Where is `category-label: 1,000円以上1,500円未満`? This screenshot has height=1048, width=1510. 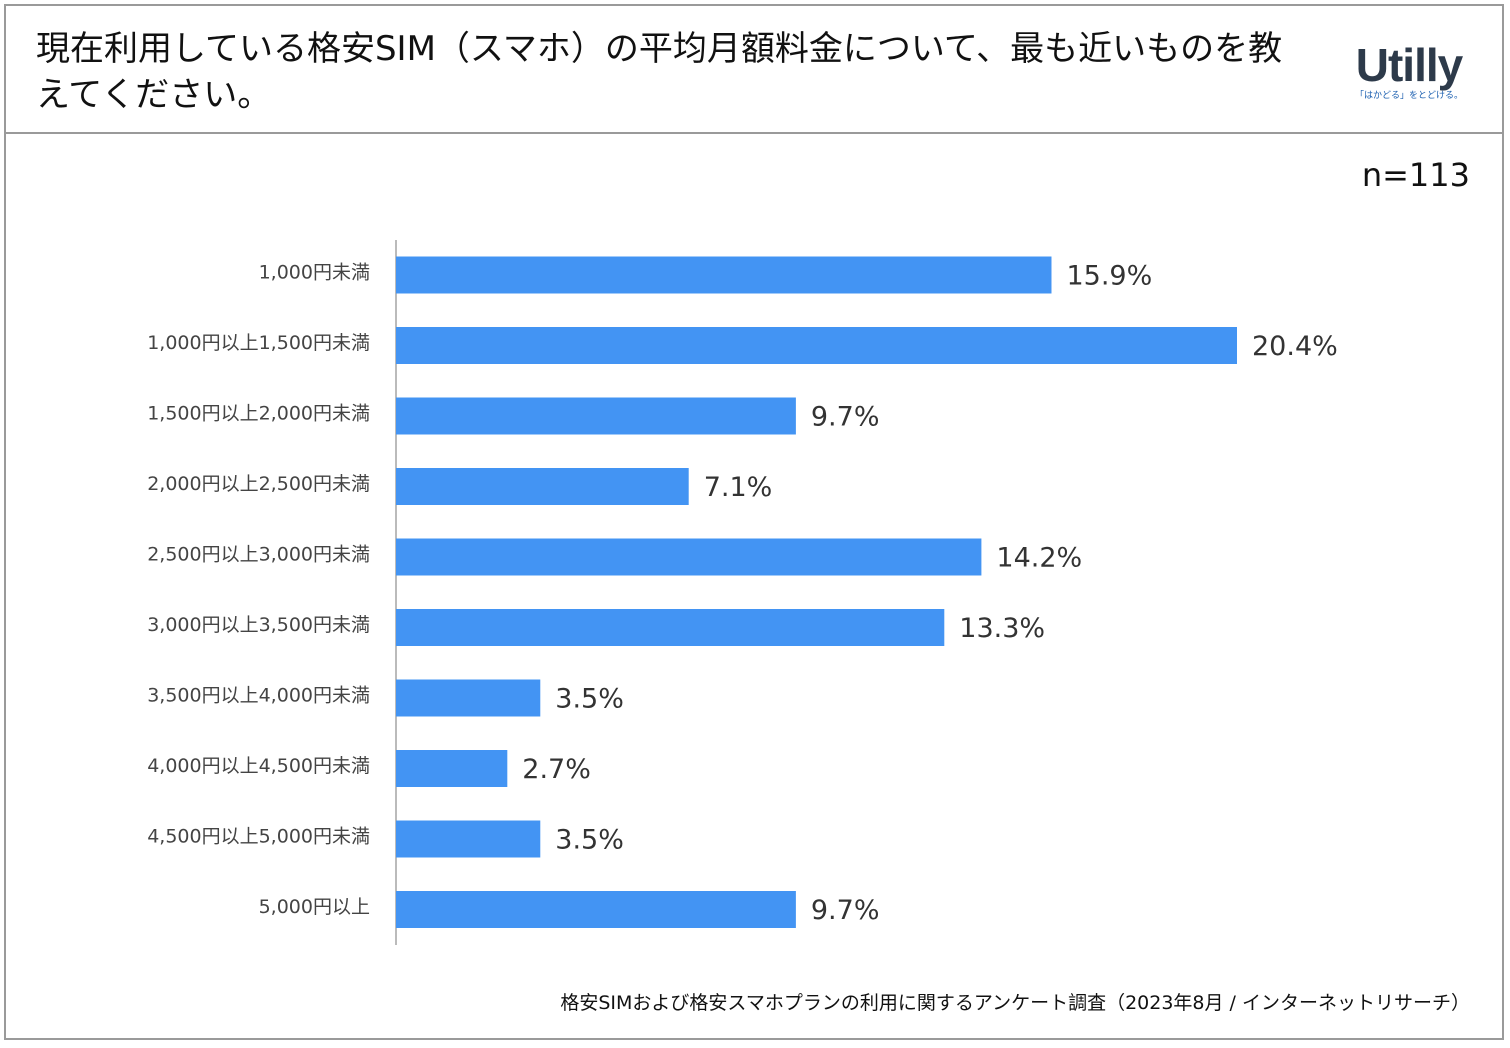 category-label: 1,000円以上1,500円未満 is located at coordinates (258, 343).